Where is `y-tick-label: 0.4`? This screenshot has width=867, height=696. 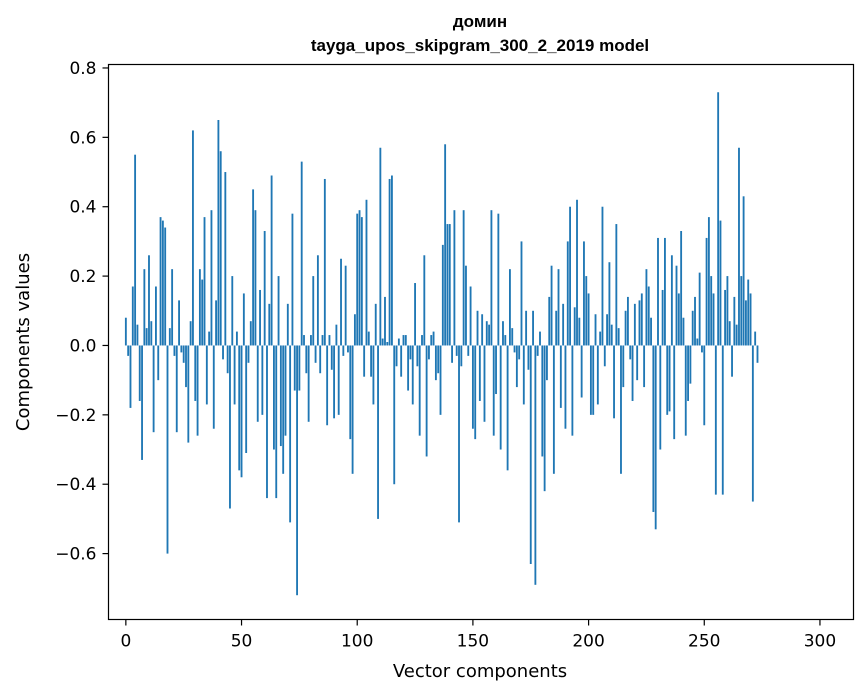 y-tick-label: 0.4 is located at coordinates (82, 208).